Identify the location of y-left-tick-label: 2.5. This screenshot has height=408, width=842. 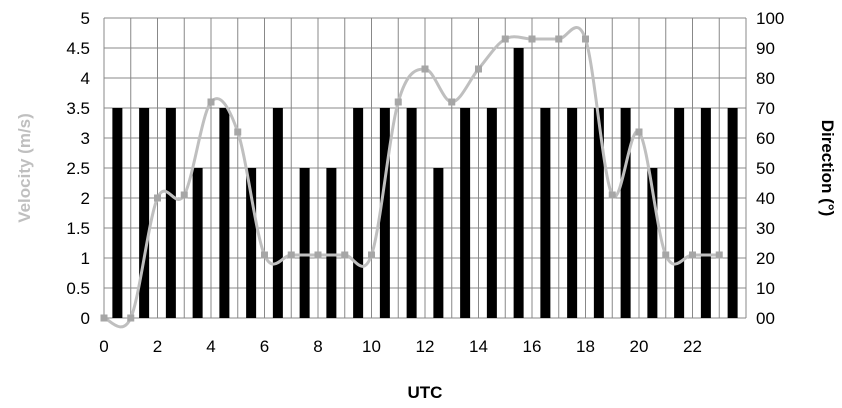
(78, 168).